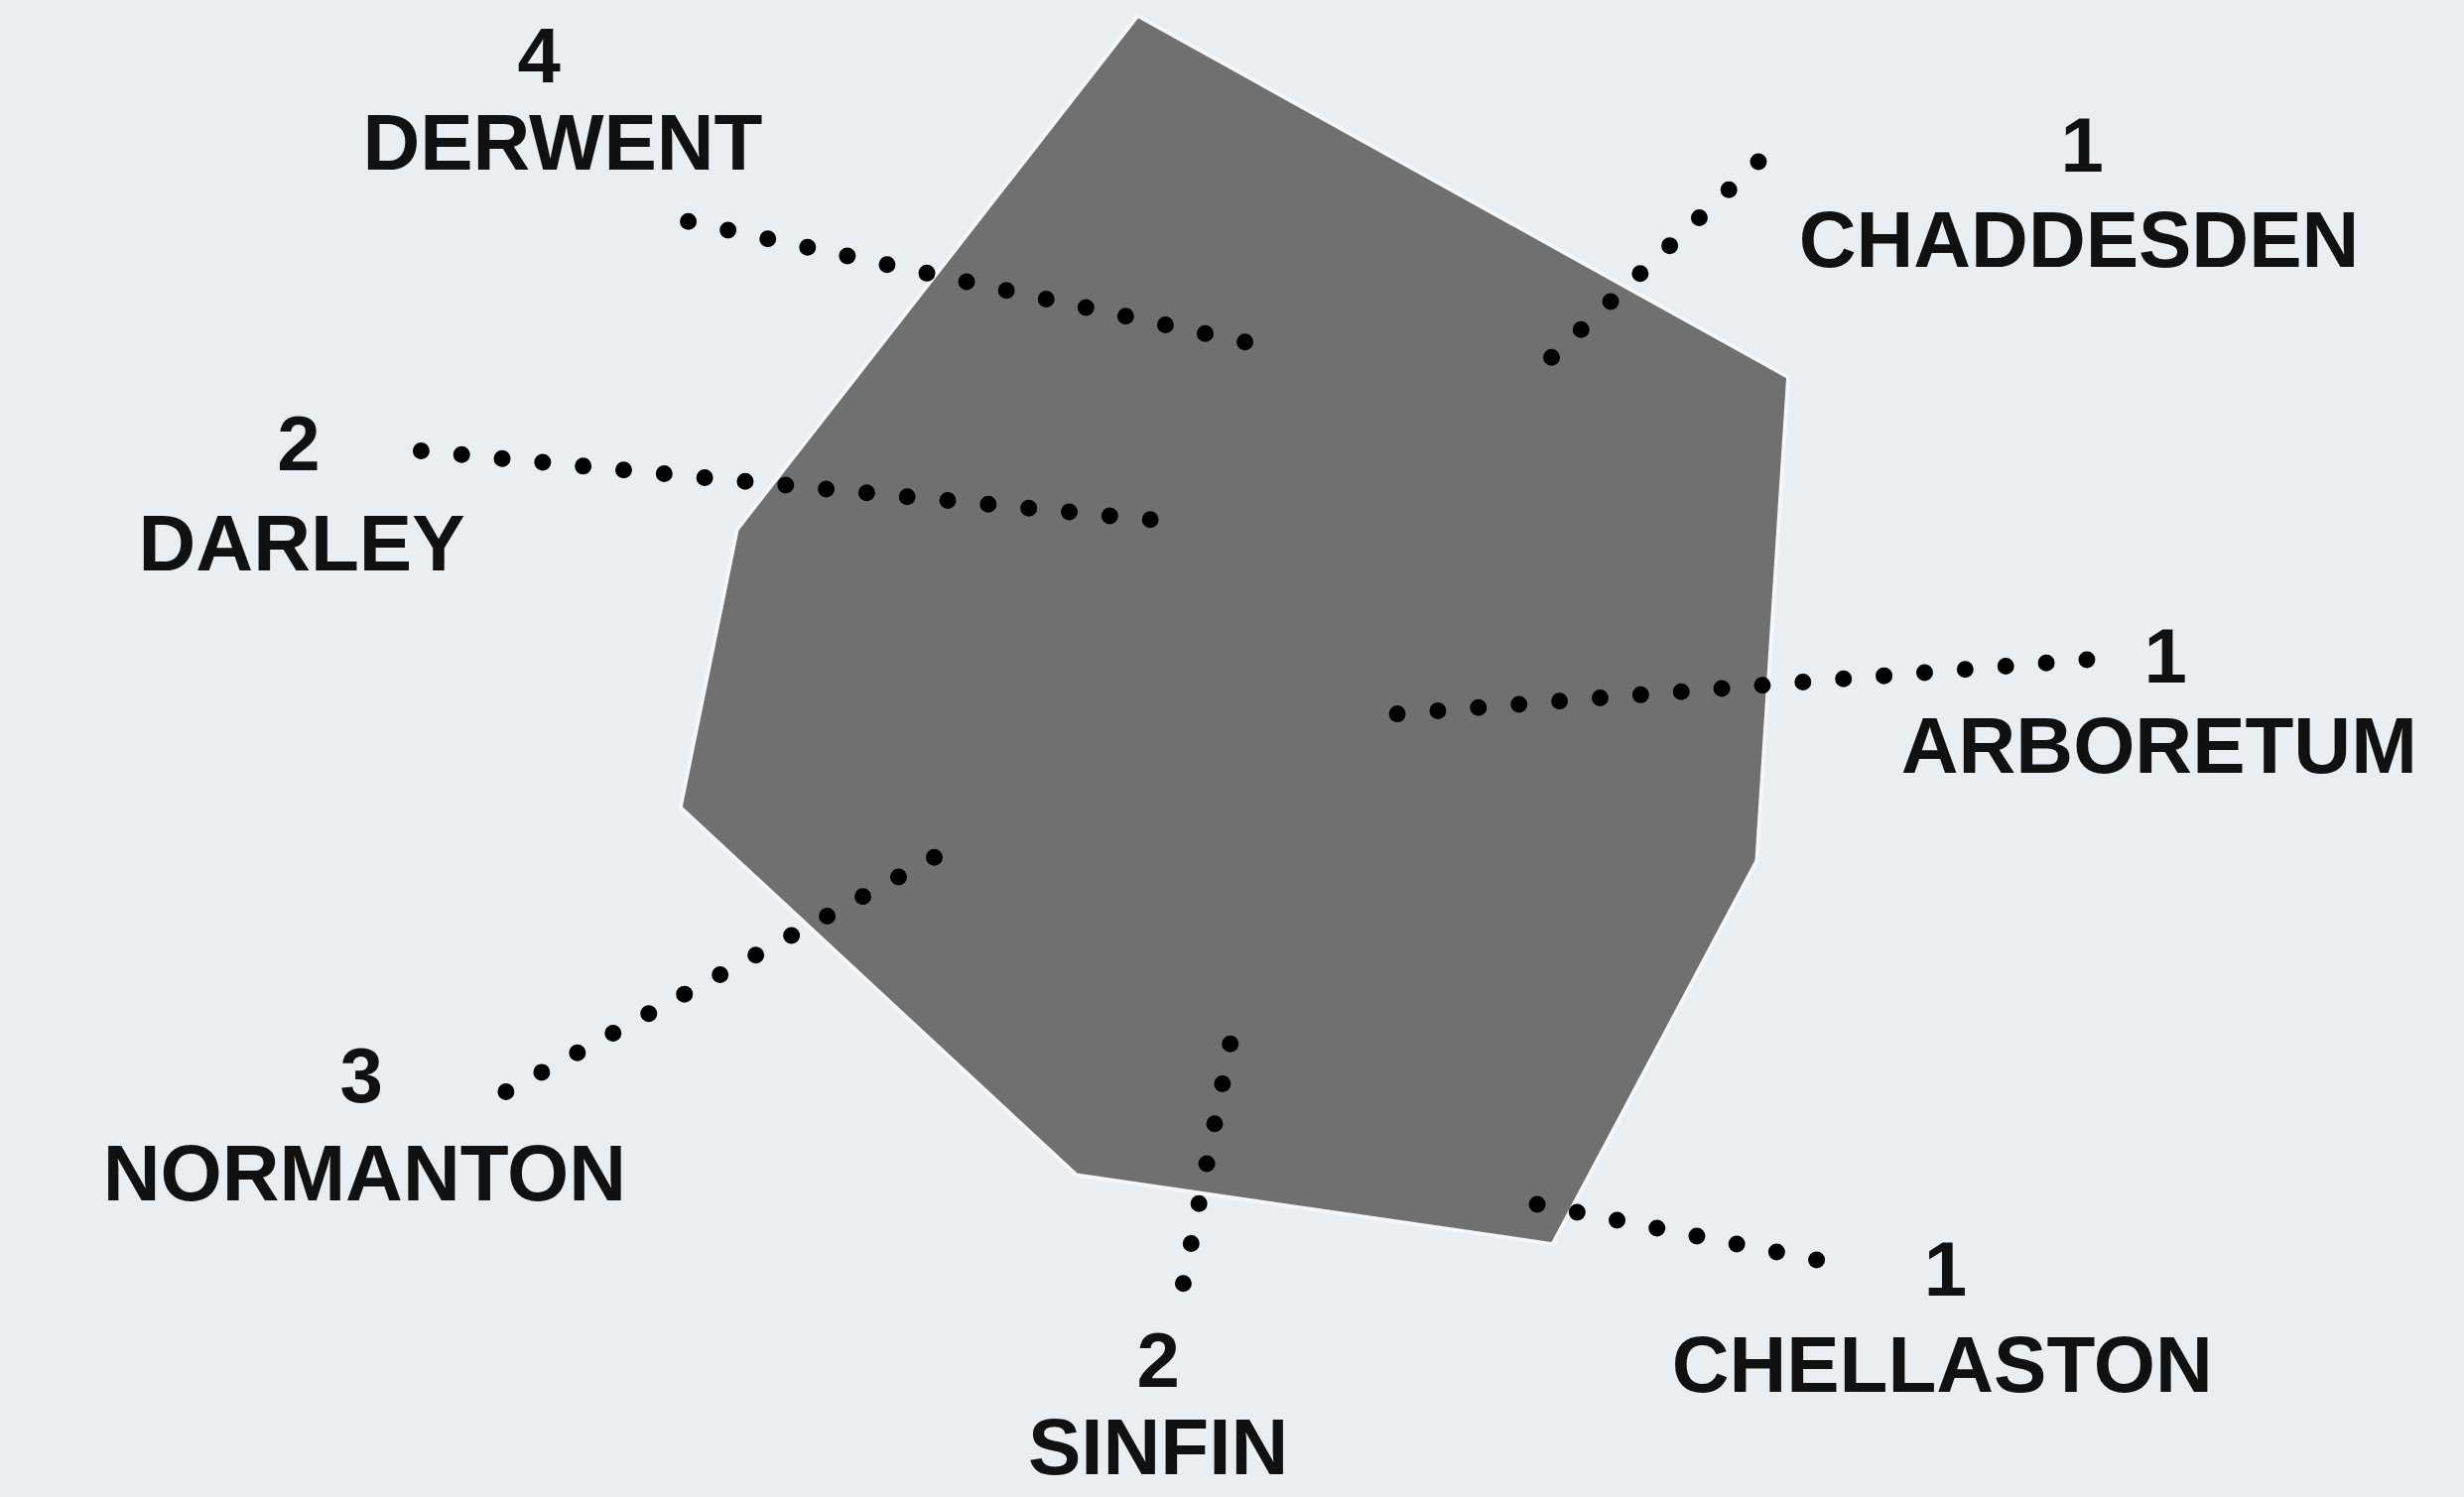 The image size is (2464, 1497). I want to click on category-label: ARBORETUM, so click(2158, 746).